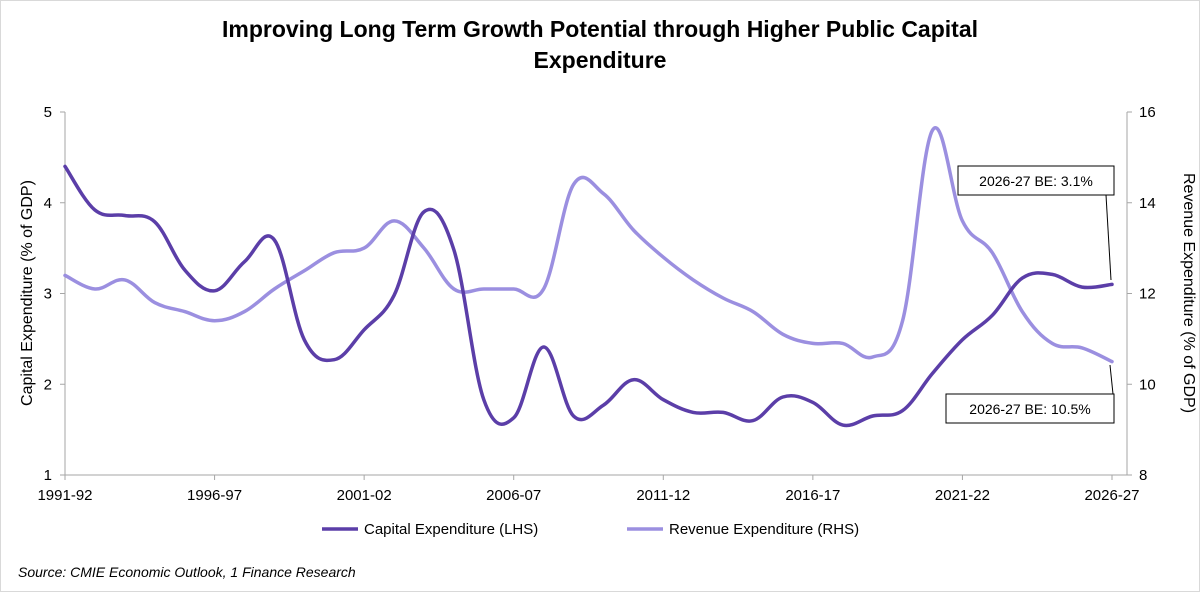  What do you see at coordinates (1108, 237) in the screenshot?
I see `annotation-leader-capex` at bounding box center [1108, 237].